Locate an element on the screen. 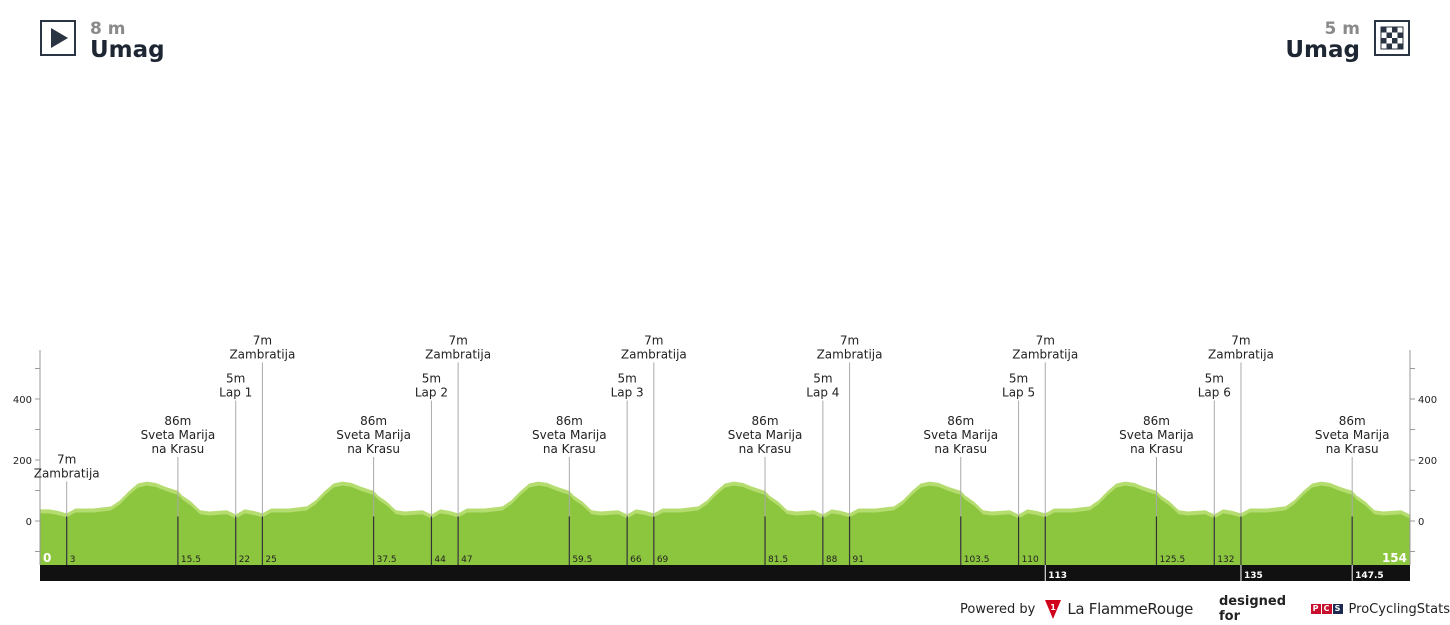  svg-text: 1 is located at coordinates (1054, 607).